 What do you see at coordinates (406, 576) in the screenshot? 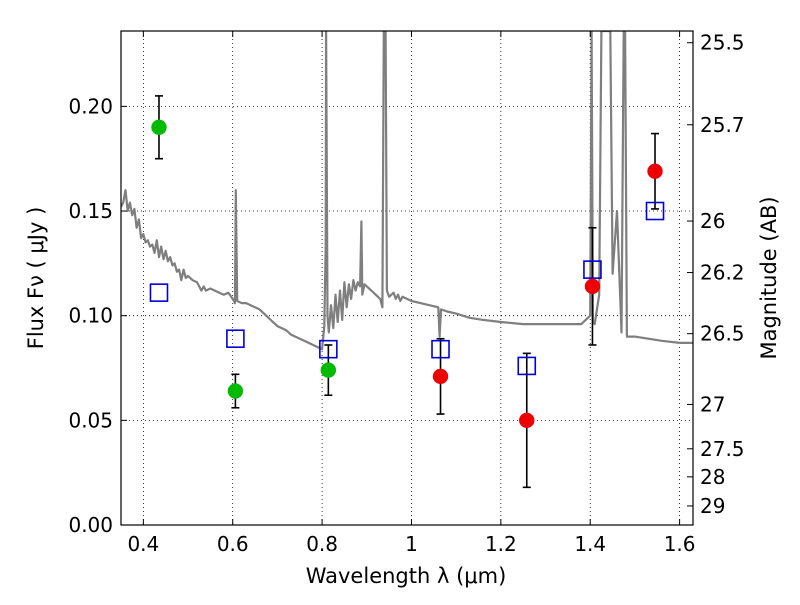
I see `x-axis-label: Wavelength λ (μm)` at bounding box center [406, 576].